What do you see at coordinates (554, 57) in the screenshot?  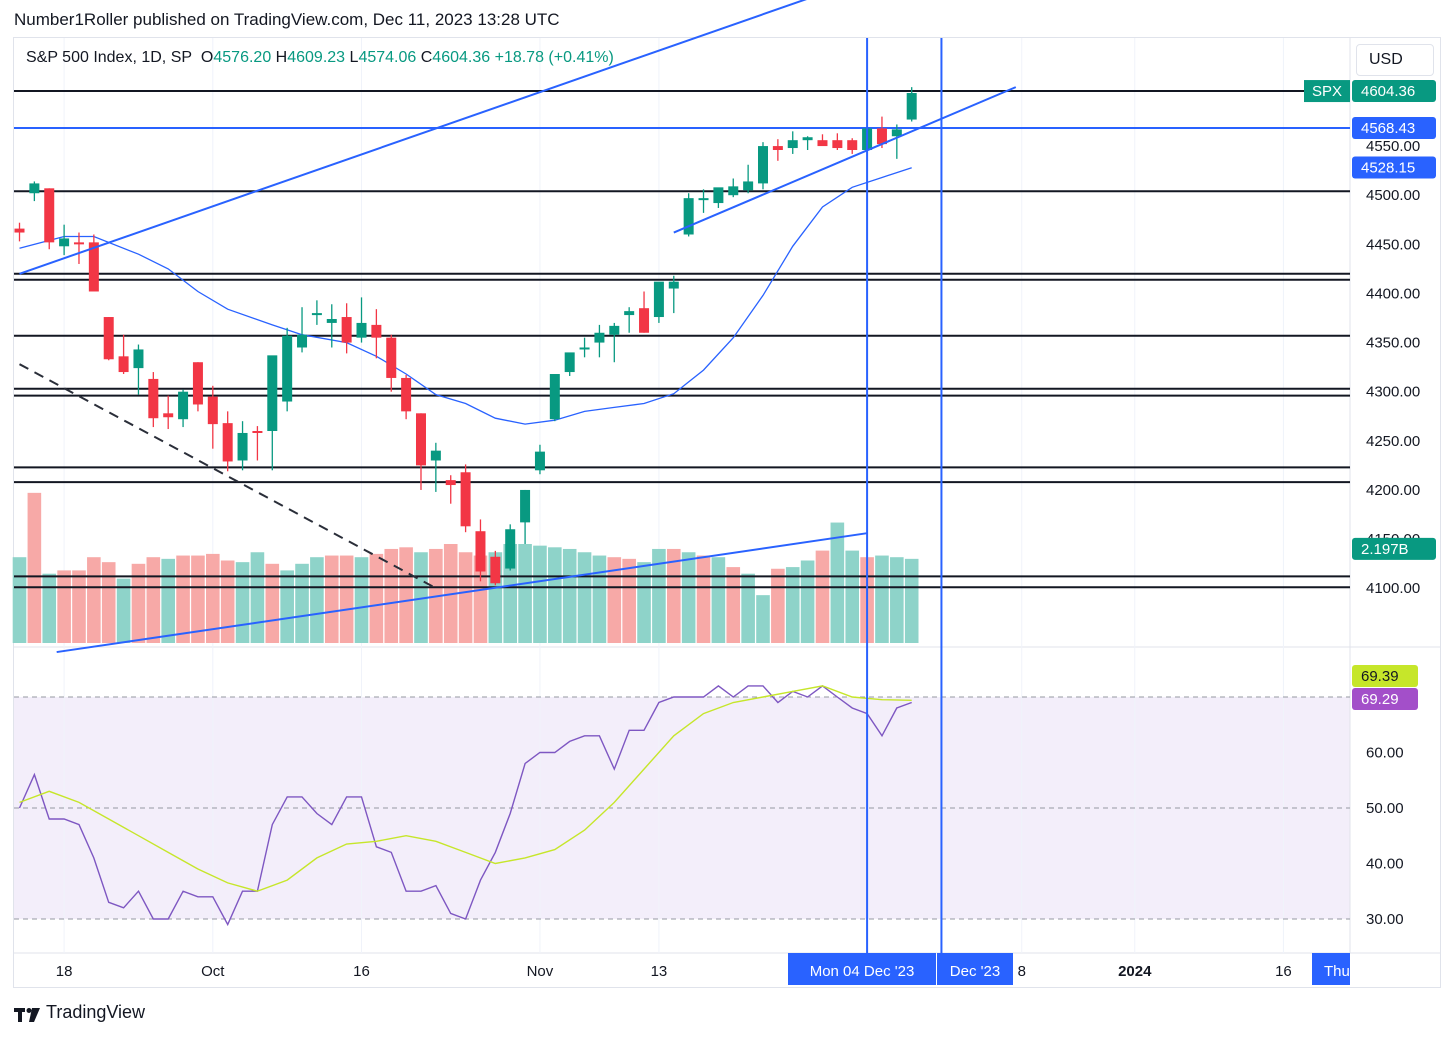 I see `change-value: +18.78 (+0.41%)` at bounding box center [554, 57].